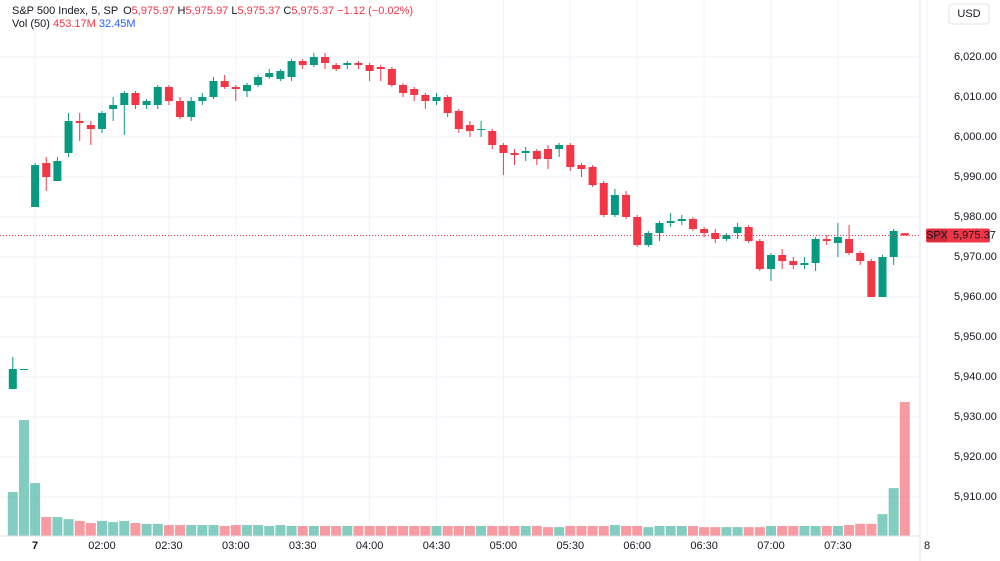 This screenshot has height=561, width=1000. What do you see at coordinates (838, 546) in the screenshot?
I see `x-tick-label: 07:30` at bounding box center [838, 546].